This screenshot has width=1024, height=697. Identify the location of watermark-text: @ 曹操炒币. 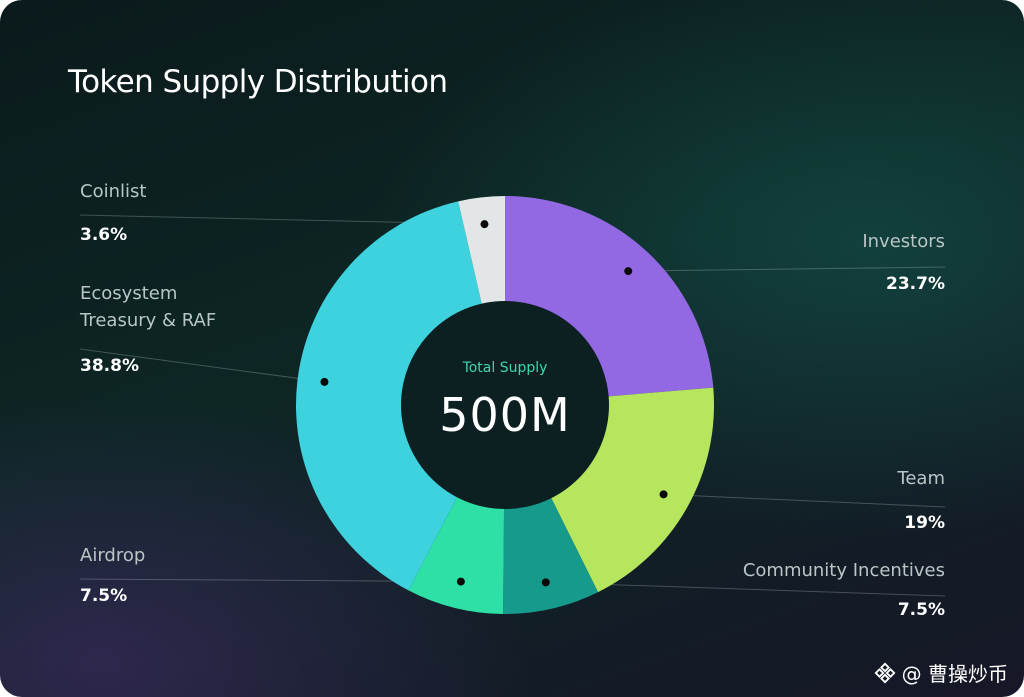
(954, 674).